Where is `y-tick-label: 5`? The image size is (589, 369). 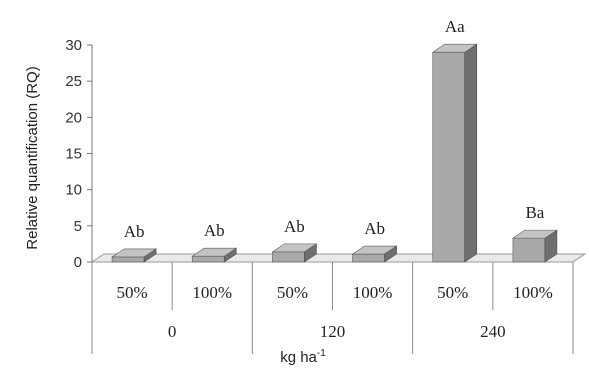
y-tick-label: 5 is located at coordinates (78, 226).